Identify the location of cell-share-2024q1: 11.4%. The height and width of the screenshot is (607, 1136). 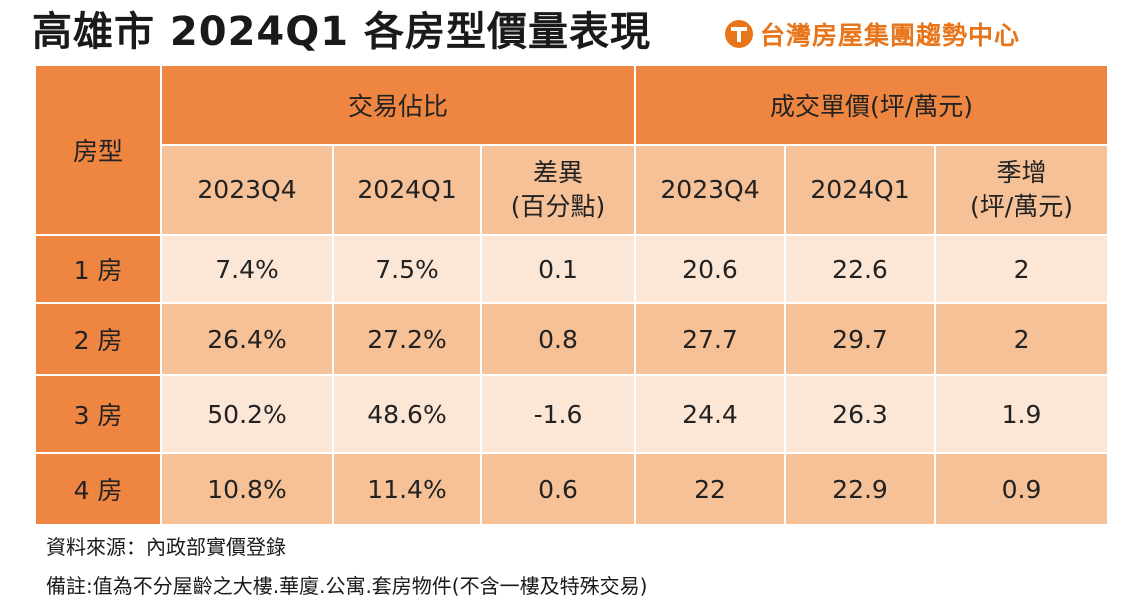
(407, 489).